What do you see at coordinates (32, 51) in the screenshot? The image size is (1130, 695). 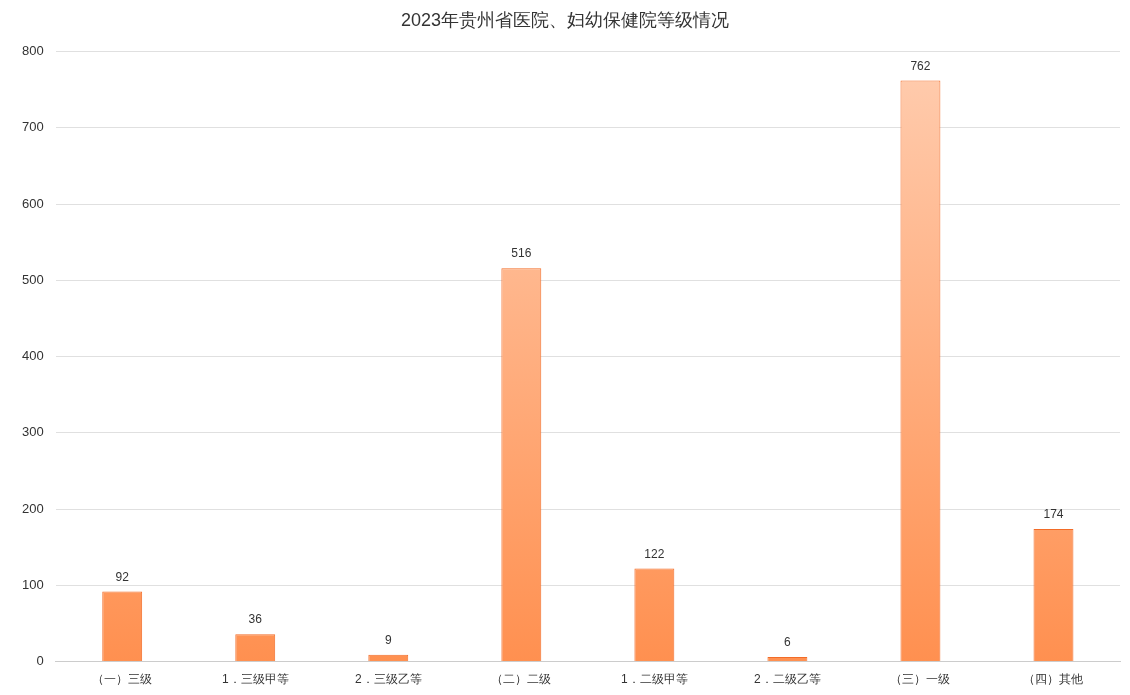 I see `y-tick-label: 800` at bounding box center [32, 51].